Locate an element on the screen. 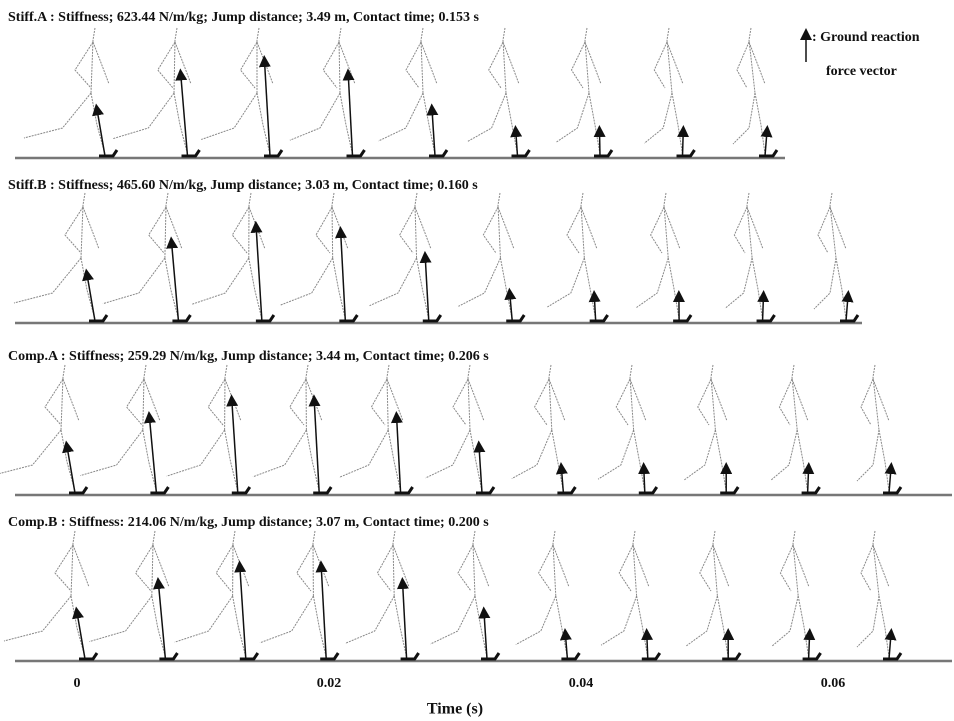  x-tick-label: 0.02 is located at coordinates (329, 683).